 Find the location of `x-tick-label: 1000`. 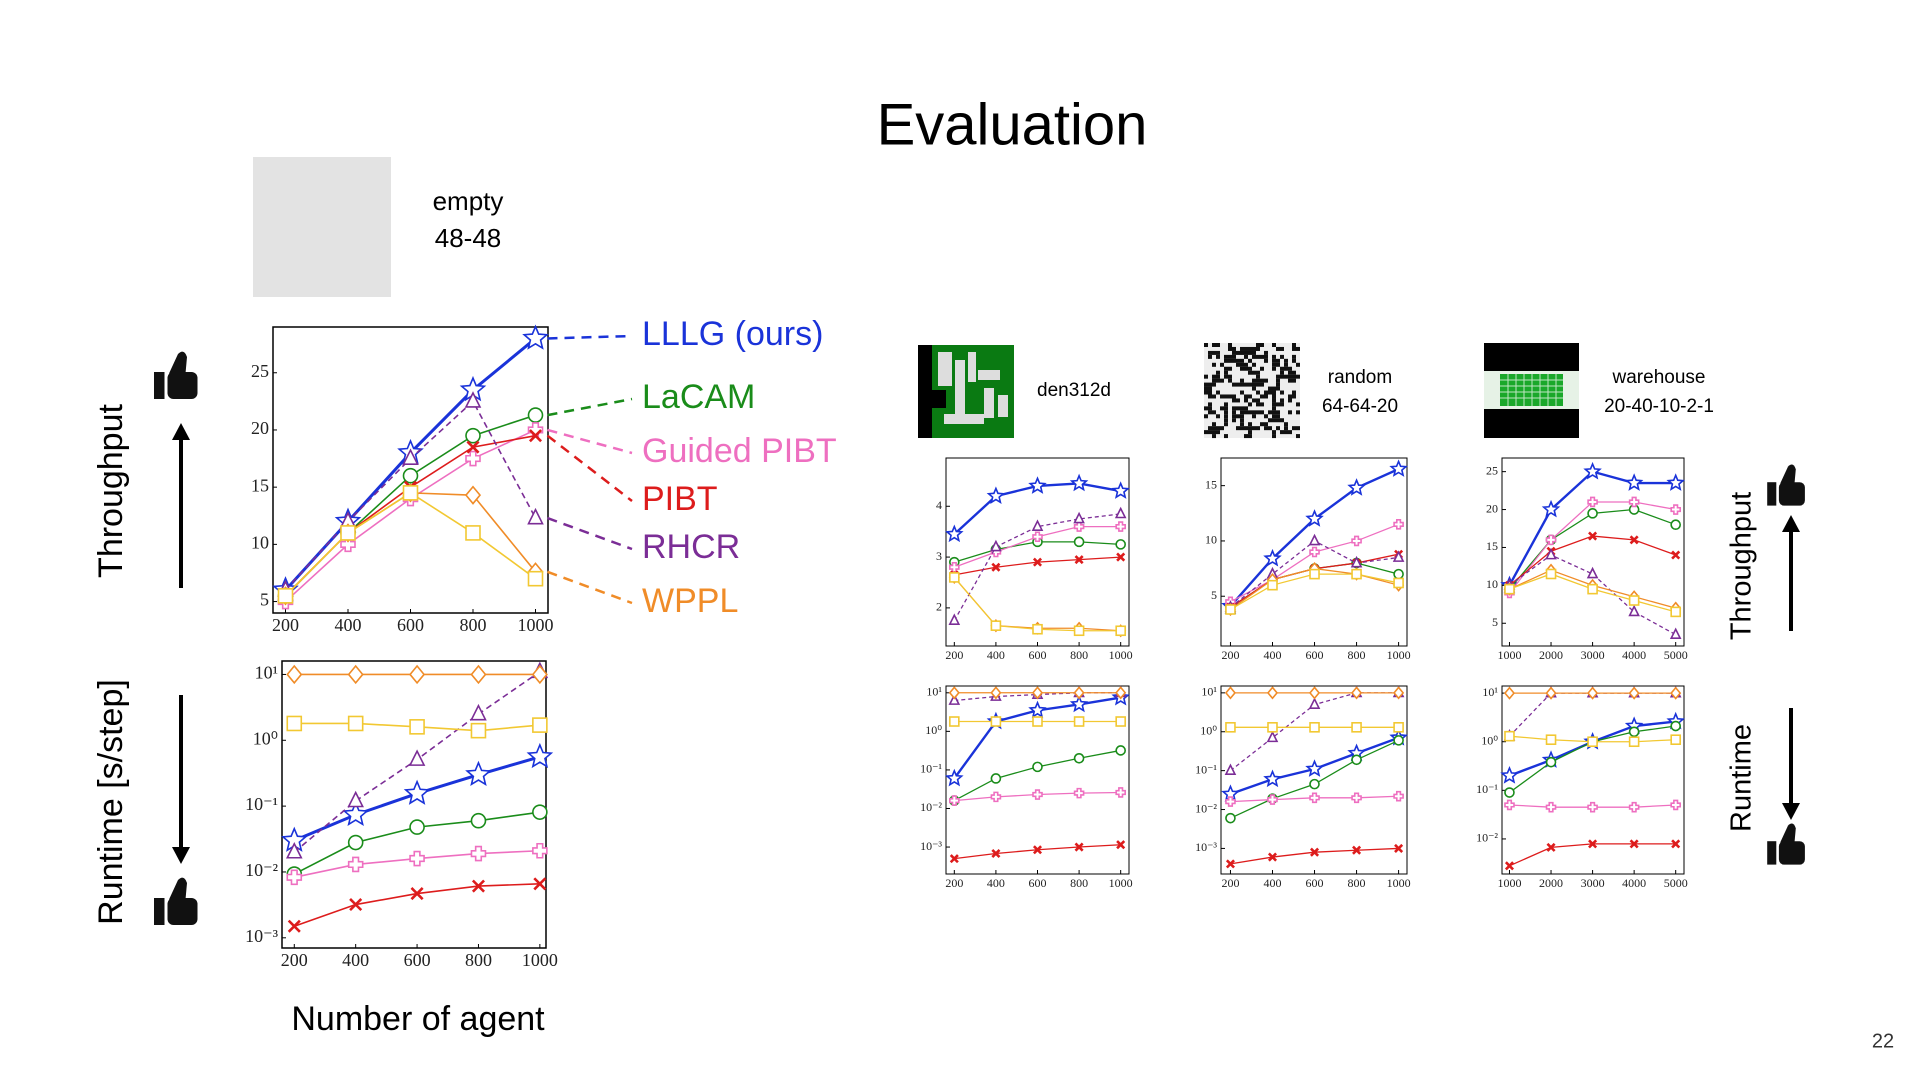

x-tick-label: 1000 is located at coordinates (1121, 655).